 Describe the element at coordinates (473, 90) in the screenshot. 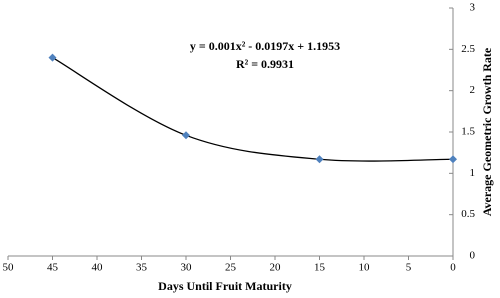

I see `y-tick-label: 2` at that location.